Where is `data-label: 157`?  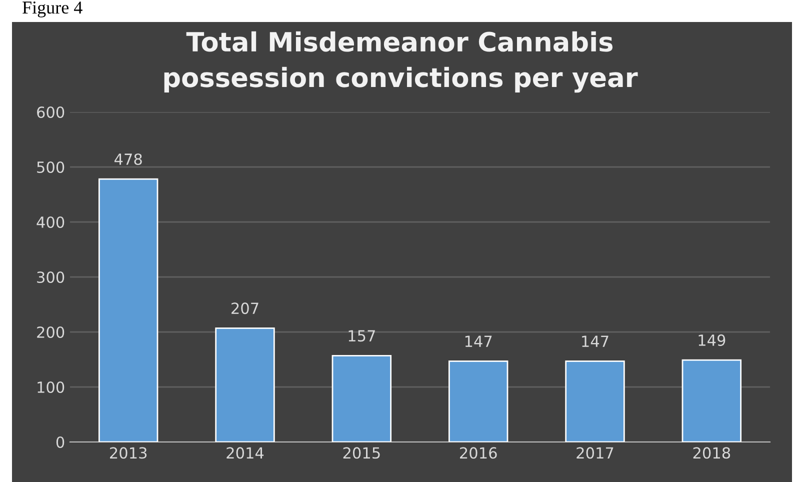 data-label: 157 is located at coordinates (361, 336).